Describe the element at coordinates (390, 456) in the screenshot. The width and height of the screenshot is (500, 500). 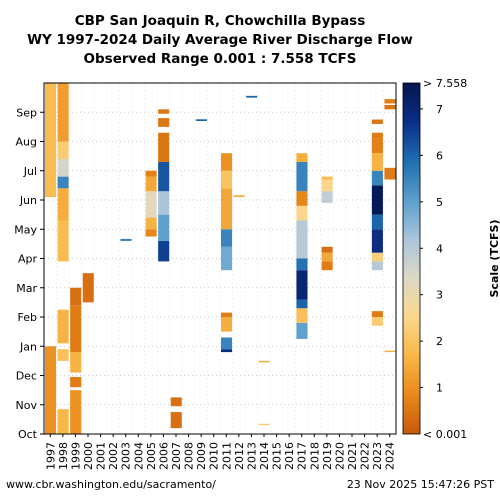
I see `x-tick-label-2024: 2024` at that location.